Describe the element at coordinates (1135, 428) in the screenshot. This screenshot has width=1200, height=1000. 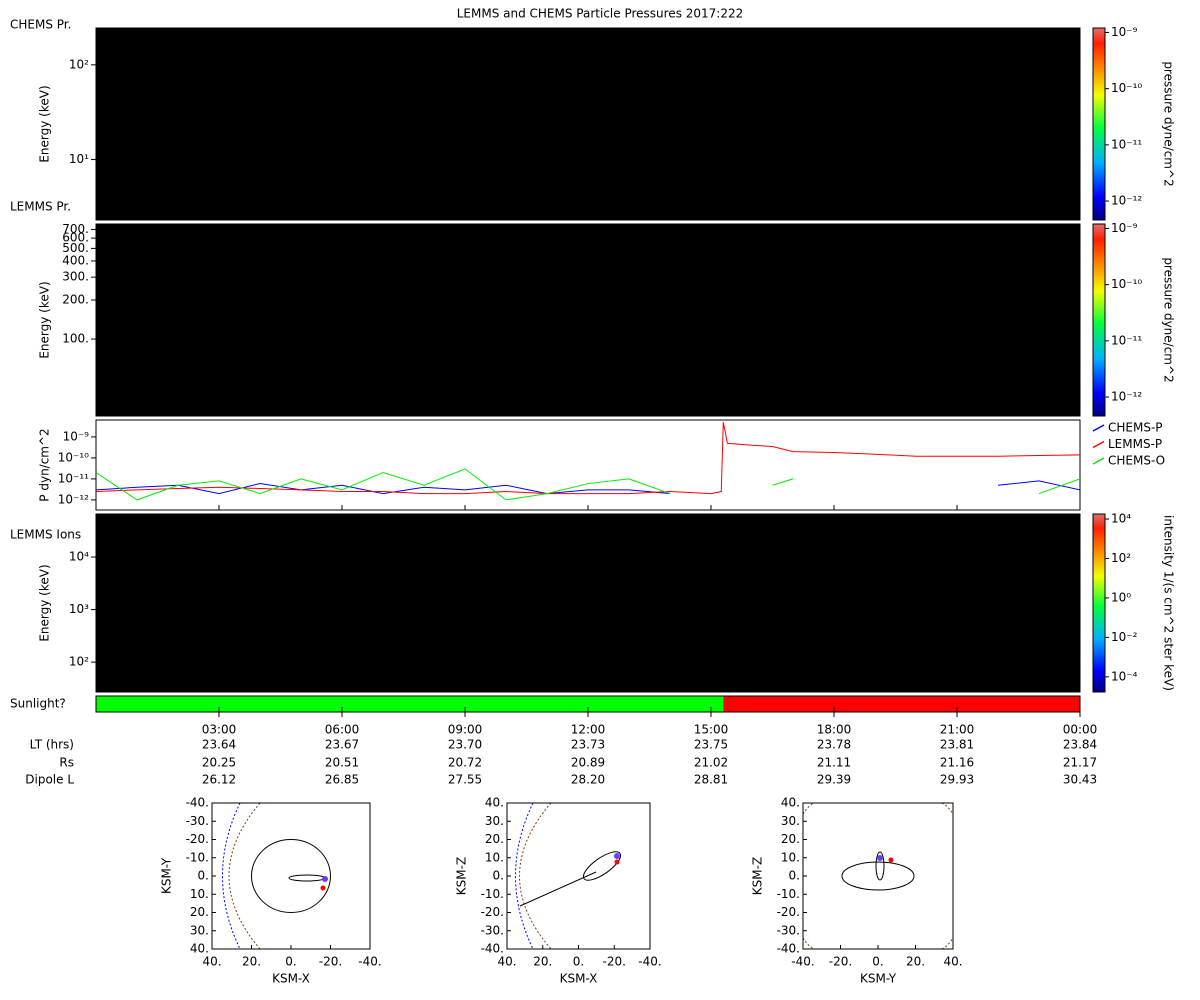
I see `legend-label: CHEMS-P` at that location.